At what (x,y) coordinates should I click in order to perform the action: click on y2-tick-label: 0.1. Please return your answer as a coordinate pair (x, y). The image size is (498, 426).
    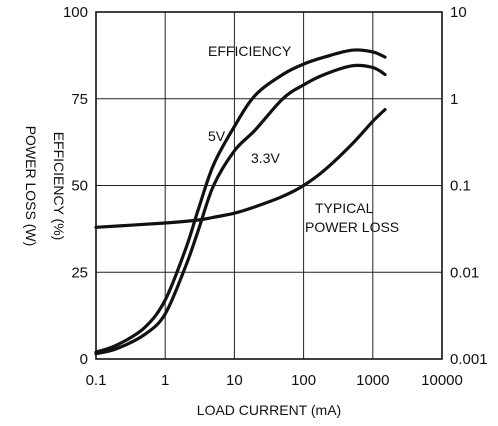
    Looking at the image, I should click on (460, 186).